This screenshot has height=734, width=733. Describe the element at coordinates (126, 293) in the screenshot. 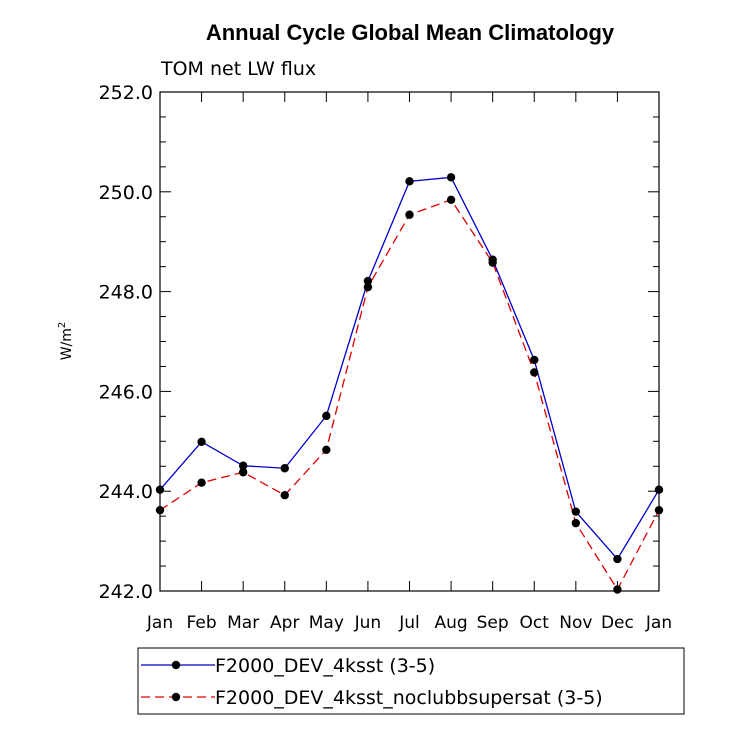

I see `y-tick-label: 248.0` at that location.